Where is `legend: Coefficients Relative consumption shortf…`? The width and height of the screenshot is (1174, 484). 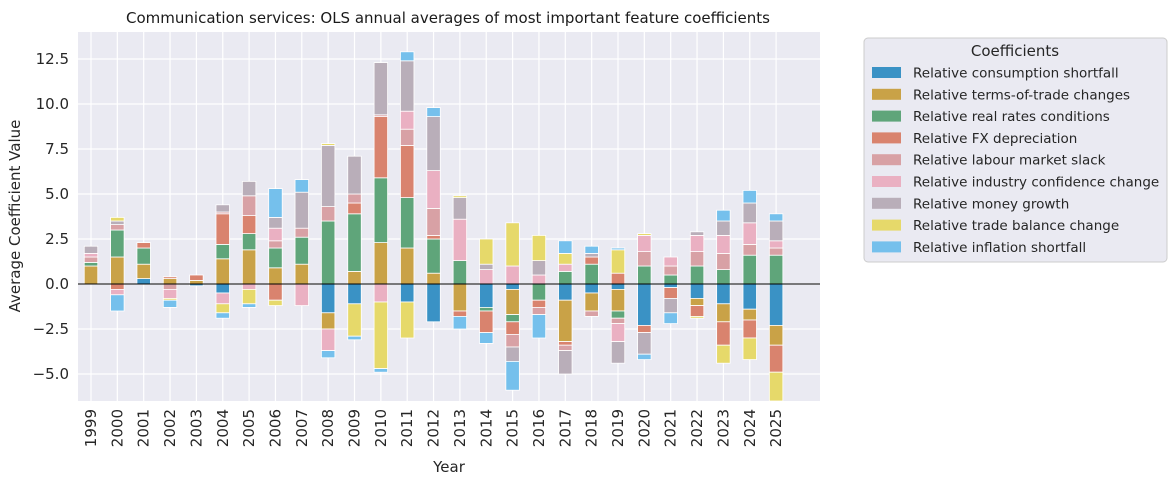 legend: Coefficients Relative consumption shortf… is located at coordinates (1015, 150).